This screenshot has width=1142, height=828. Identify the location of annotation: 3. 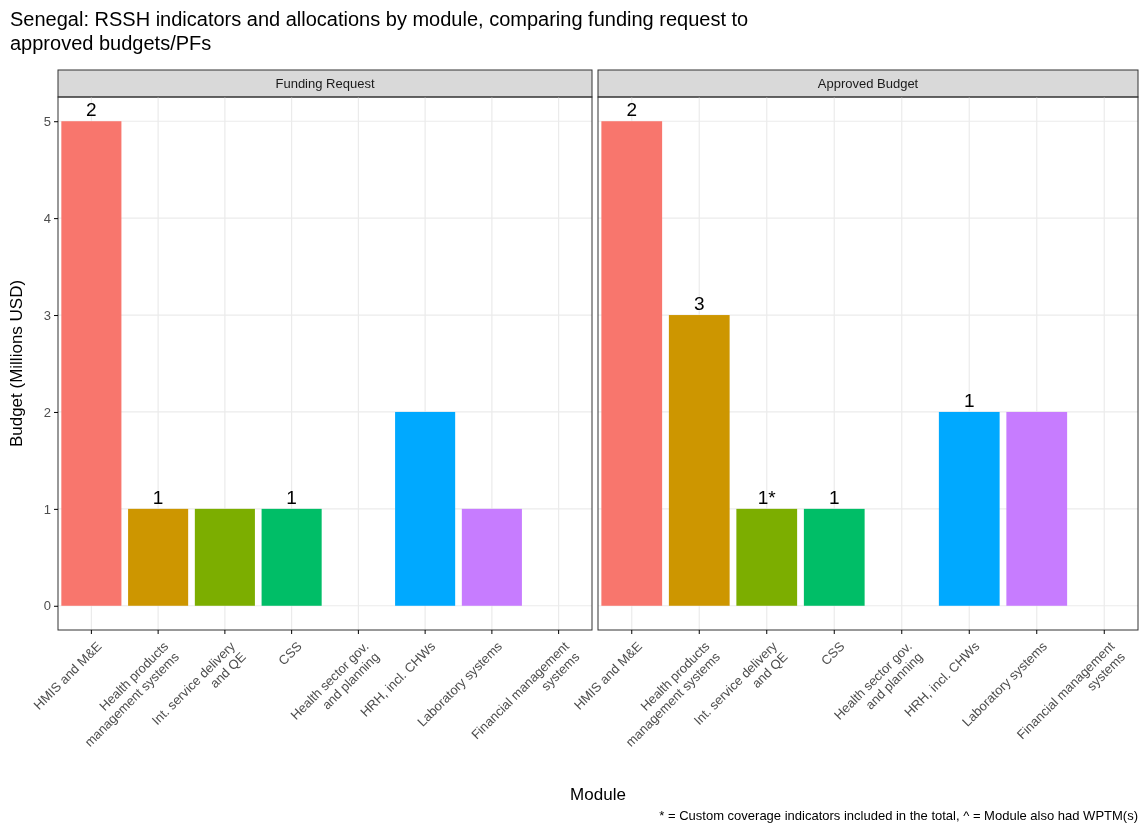
(699, 304).